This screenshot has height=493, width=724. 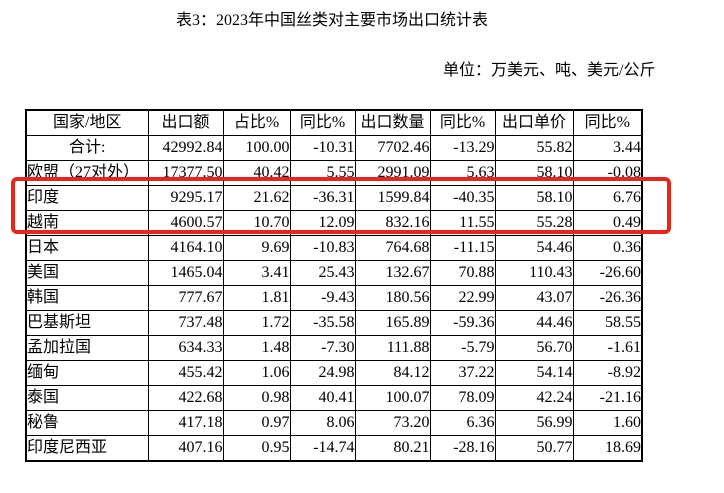 What do you see at coordinates (322, 323) in the screenshot?
I see `value-cell: -35.58` at bounding box center [322, 323].